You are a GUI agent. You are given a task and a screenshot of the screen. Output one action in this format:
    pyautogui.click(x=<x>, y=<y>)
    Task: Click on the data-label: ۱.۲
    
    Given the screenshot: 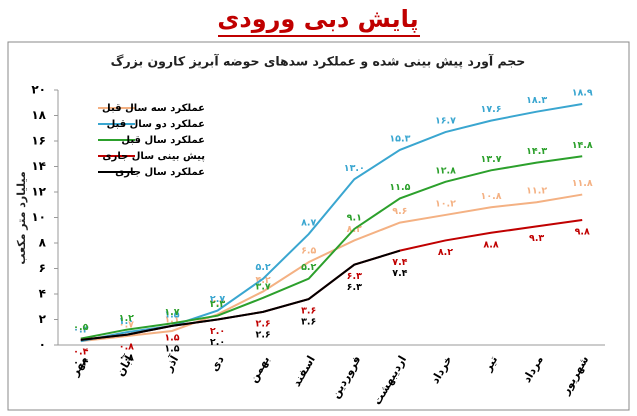 What is the action you would take?
    pyautogui.click(x=126, y=318)
    